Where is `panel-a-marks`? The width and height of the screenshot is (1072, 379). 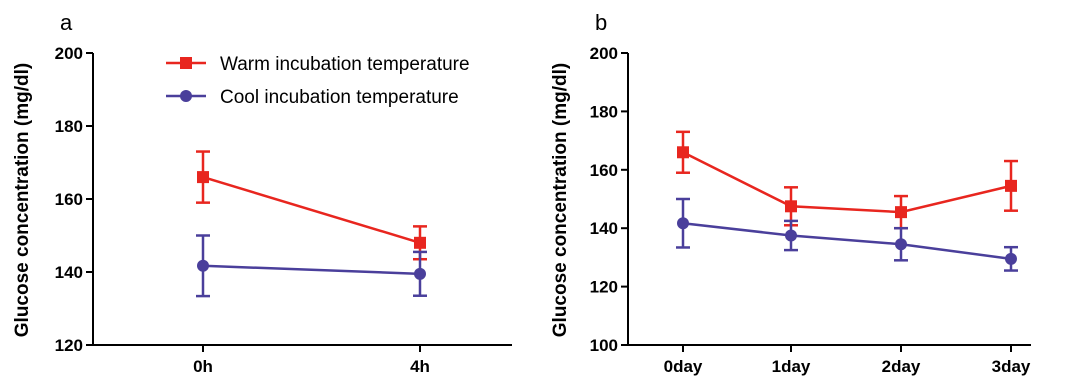 panel-a-marks is located at coordinates (311, 224).